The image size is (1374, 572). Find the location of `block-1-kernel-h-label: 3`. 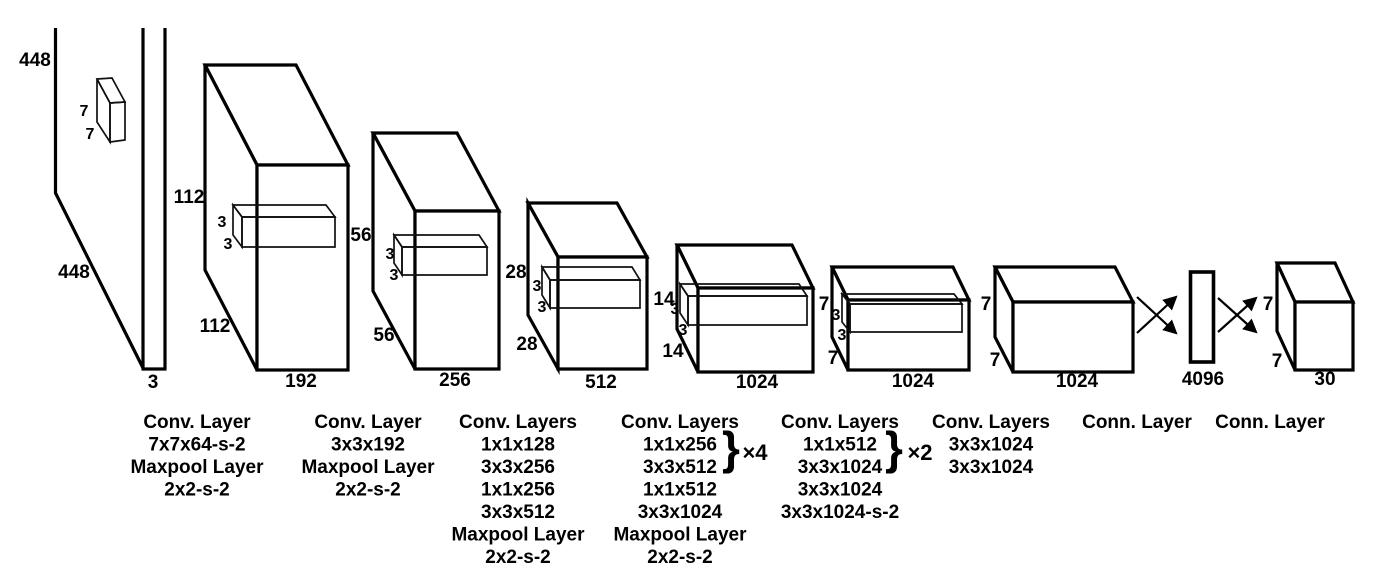

block-1-kernel-h-label: 3 is located at coordinates (222, 222).